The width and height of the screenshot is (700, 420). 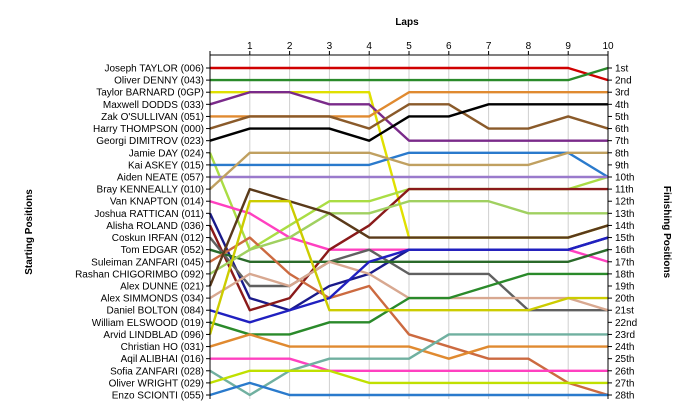 What do you see at coordinates (622, 117) in the screenshot?
I see `finishing-position-label: 5th` at bounding box center [622, 117].